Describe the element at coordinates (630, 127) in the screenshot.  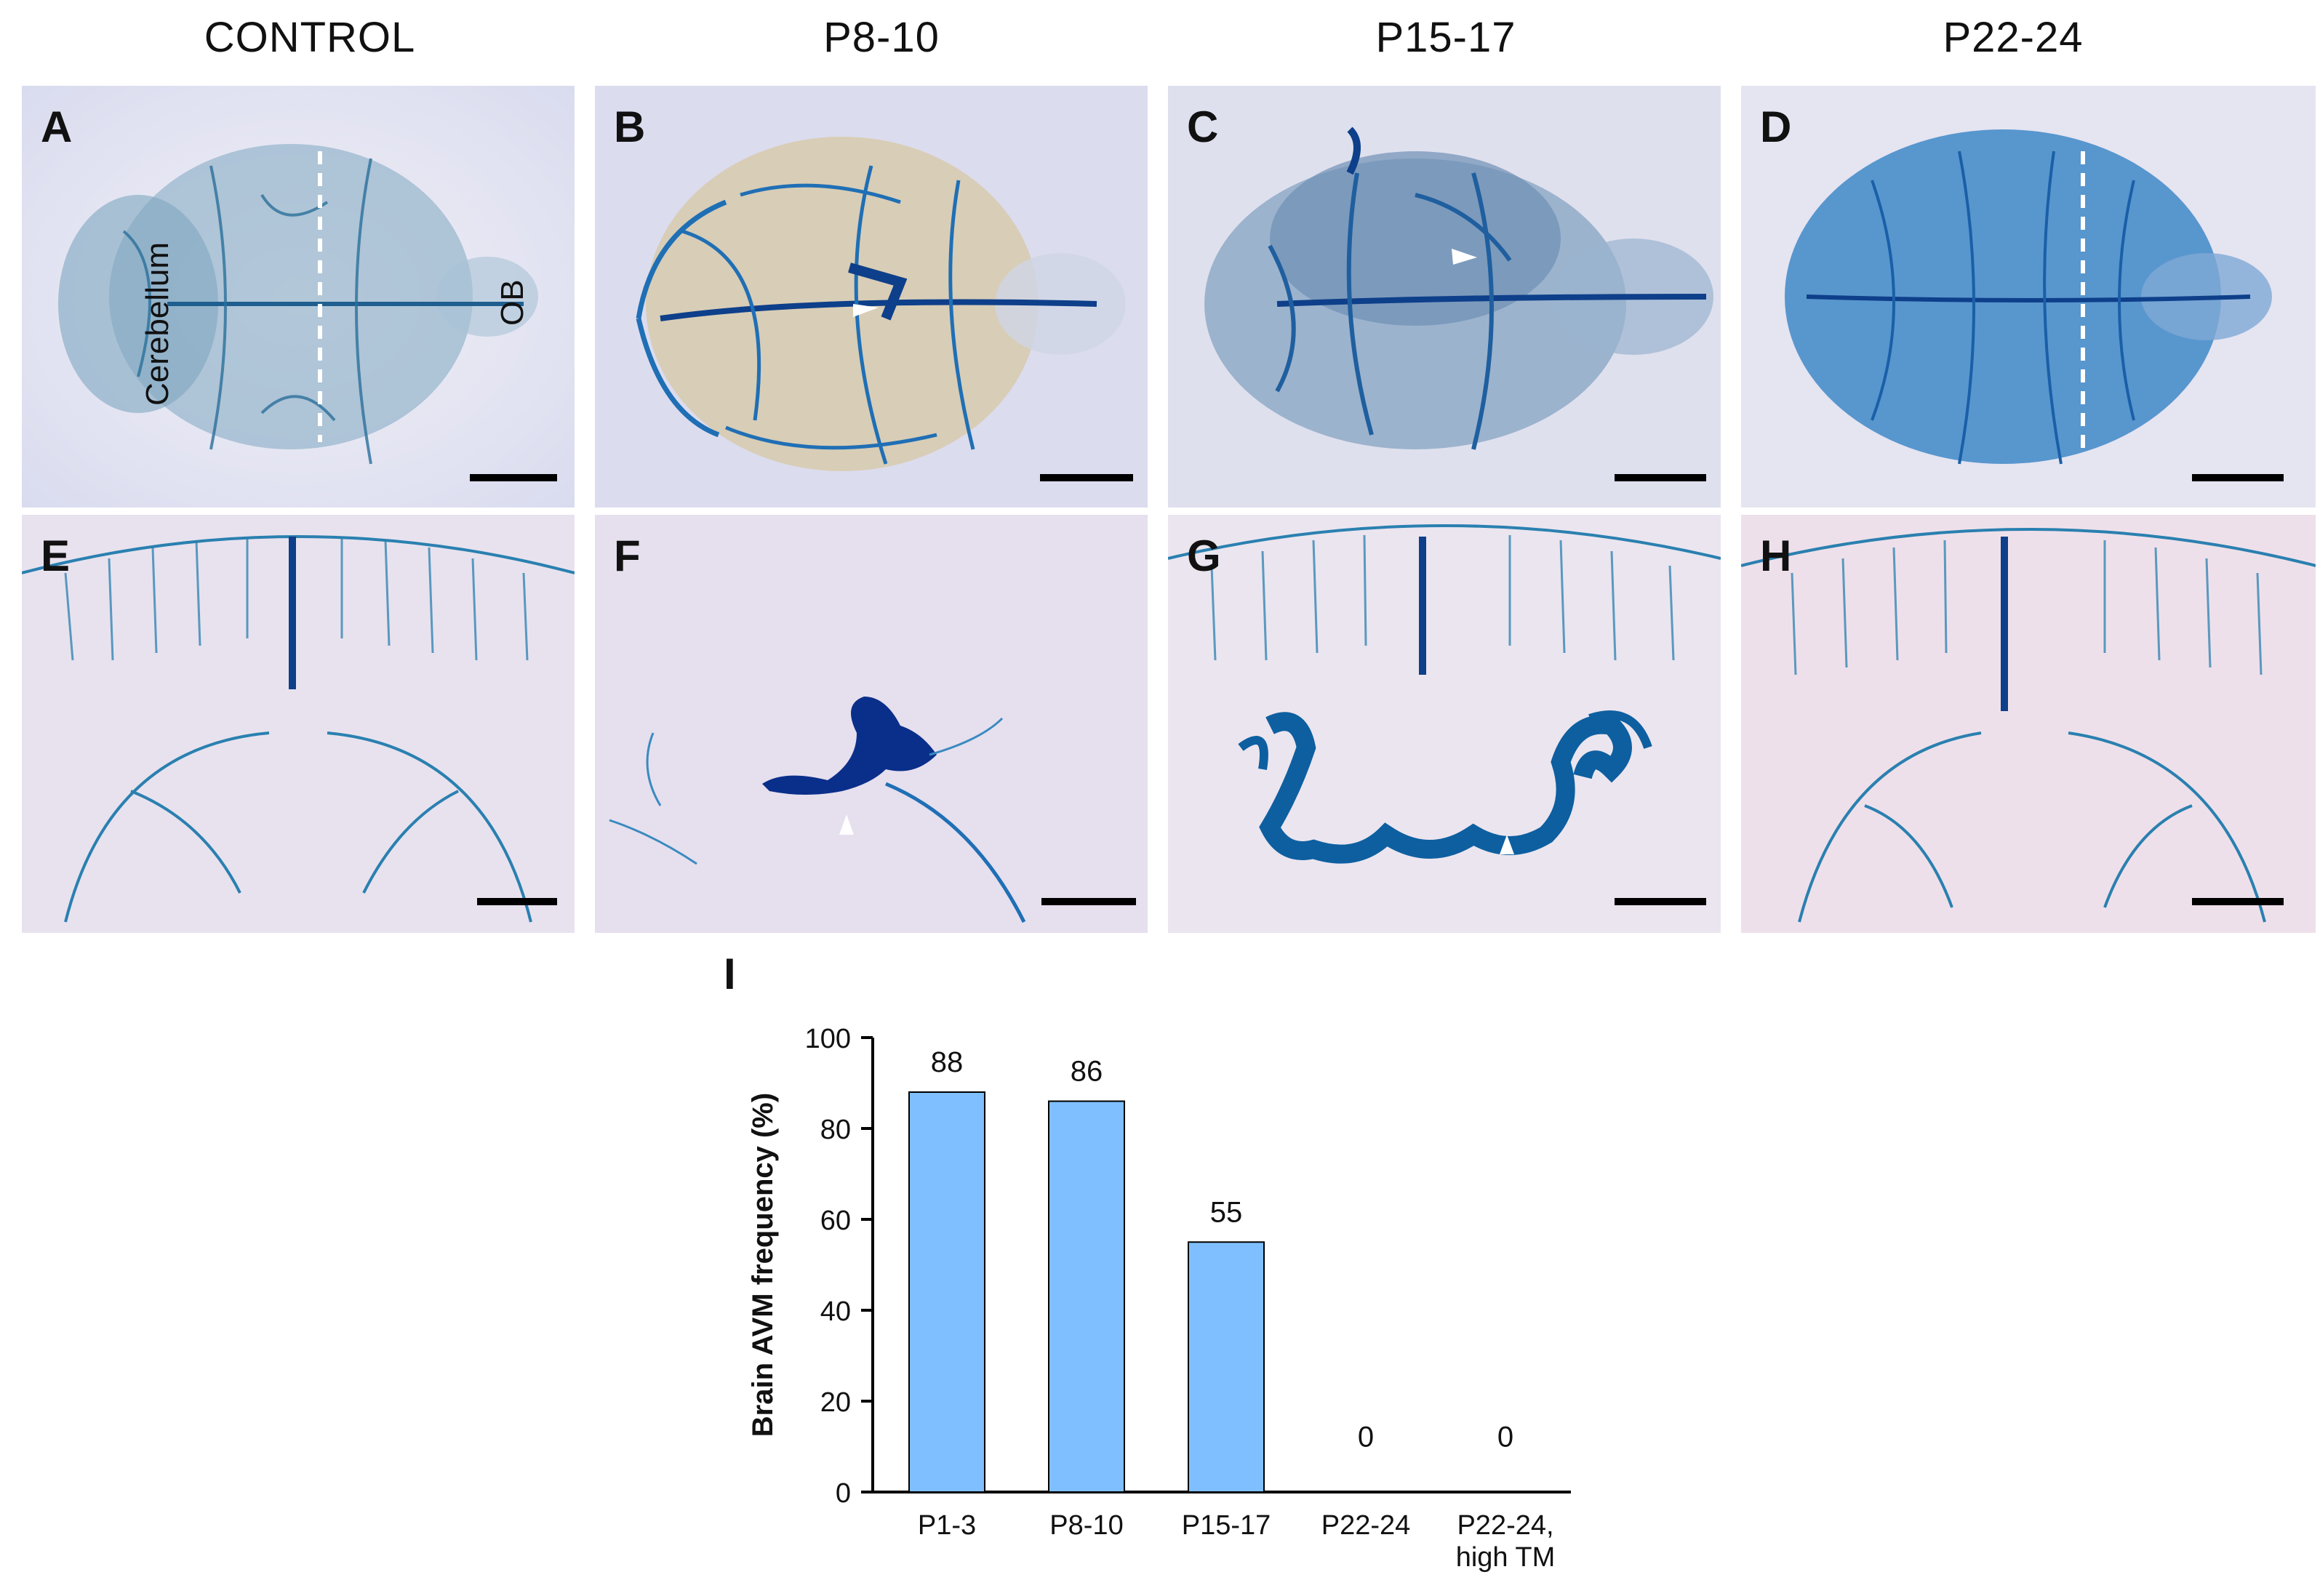
I see `panel-letter: B` at that location.